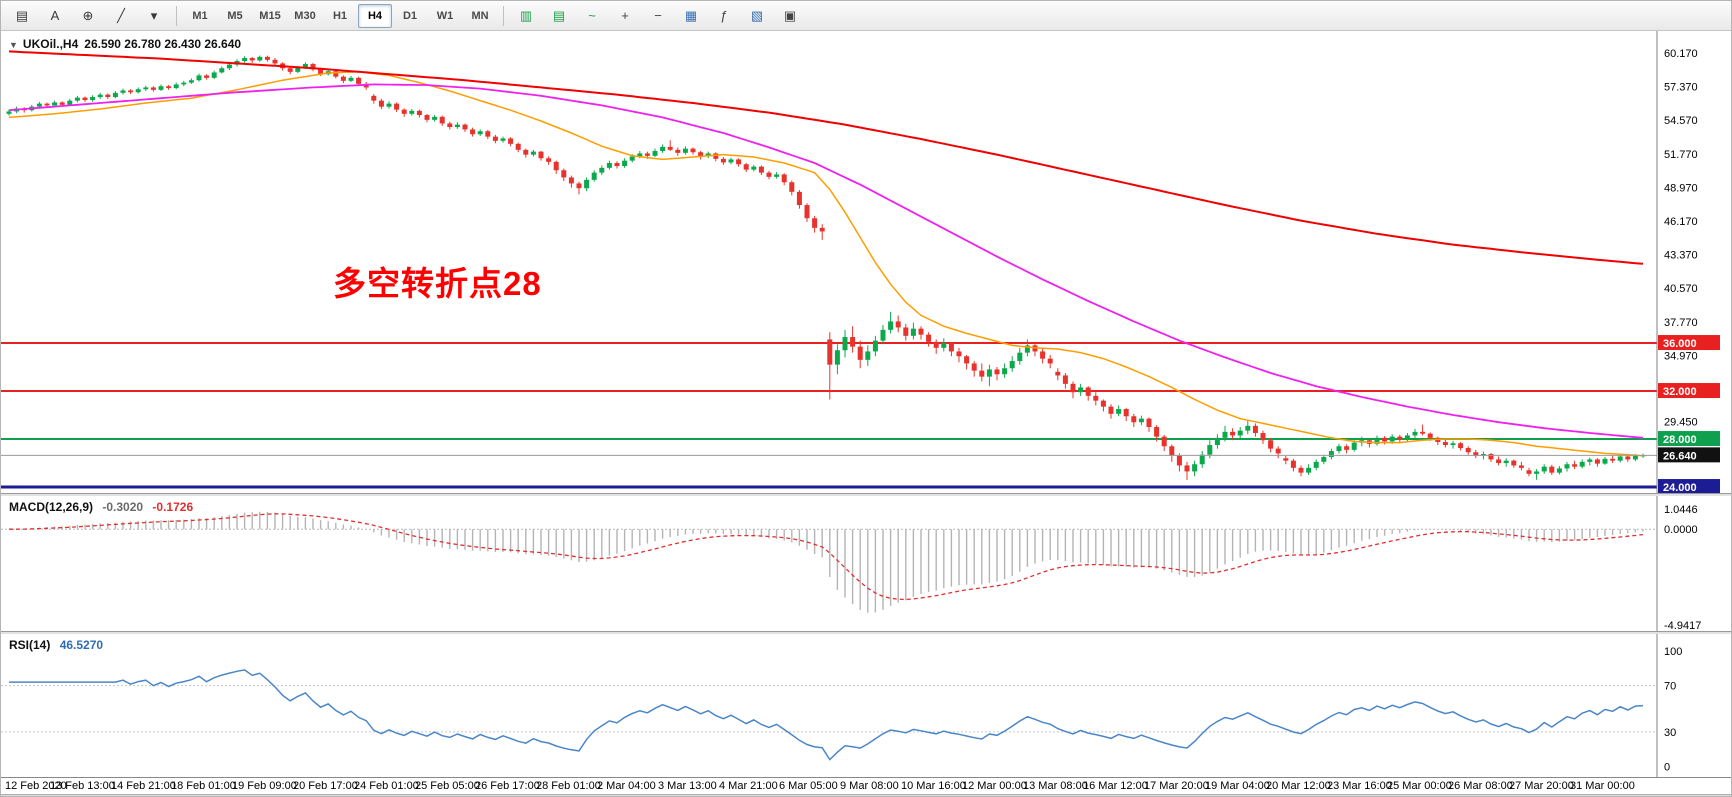 The width and height of the screenshot is (1732, 797). What do you see at coordinates (123, 507) in the screenshot?
I see `macd-main-value: -0.3020` at bounding box center [123, 507].